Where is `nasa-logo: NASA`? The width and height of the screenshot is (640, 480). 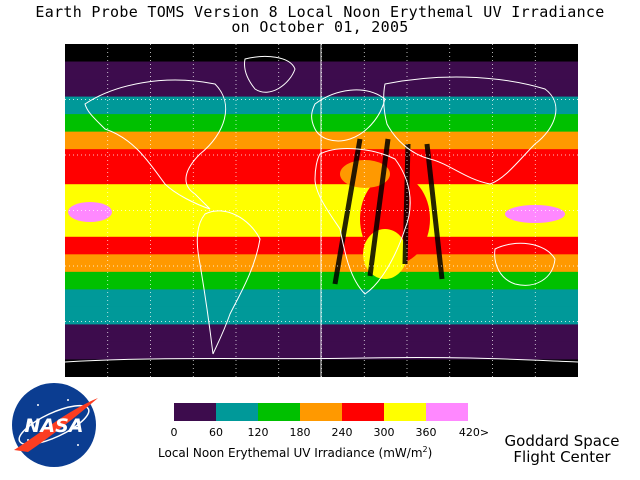
nasa-logo: NASA is located at coordinates (55, 425).